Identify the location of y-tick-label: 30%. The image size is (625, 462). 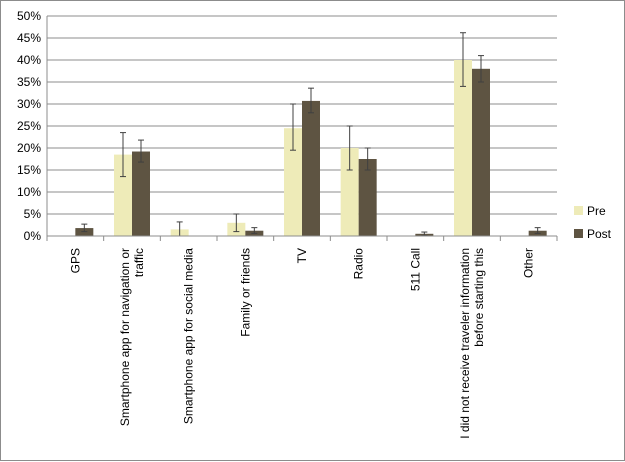
(29, 104).